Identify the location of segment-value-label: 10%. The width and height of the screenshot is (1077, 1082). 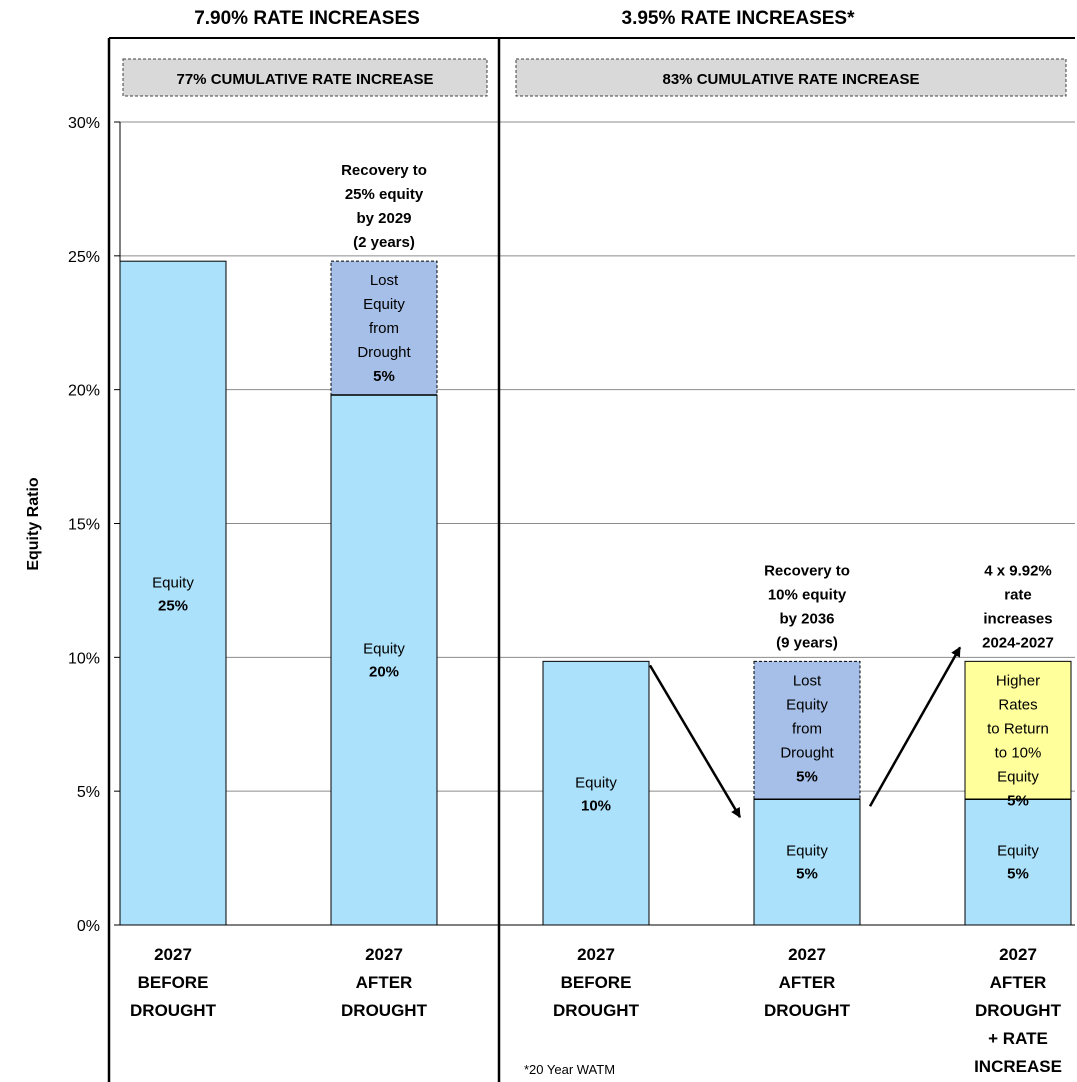
(596, 806).